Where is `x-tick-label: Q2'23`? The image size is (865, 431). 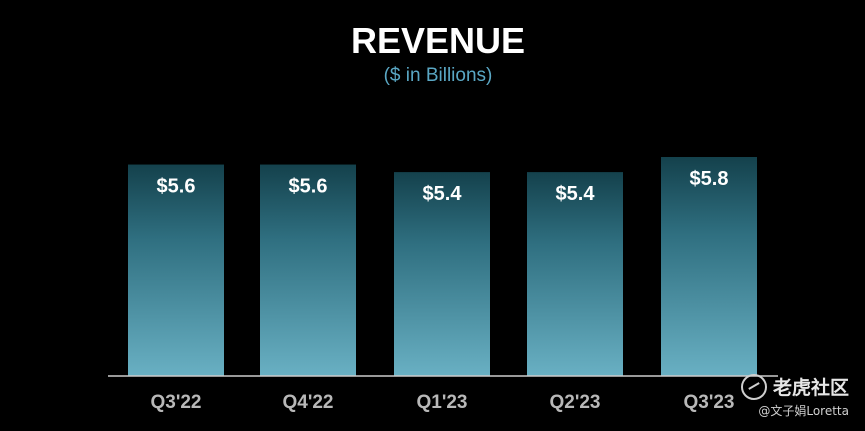
x-tick-label: Q2'23 is located at coordinates (575, 402).